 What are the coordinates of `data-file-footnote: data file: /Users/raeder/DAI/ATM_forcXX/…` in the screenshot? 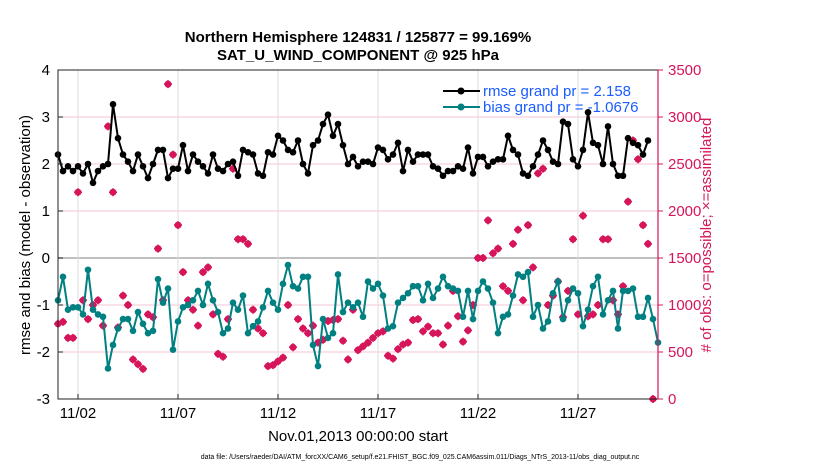 It's located at (420, 457).